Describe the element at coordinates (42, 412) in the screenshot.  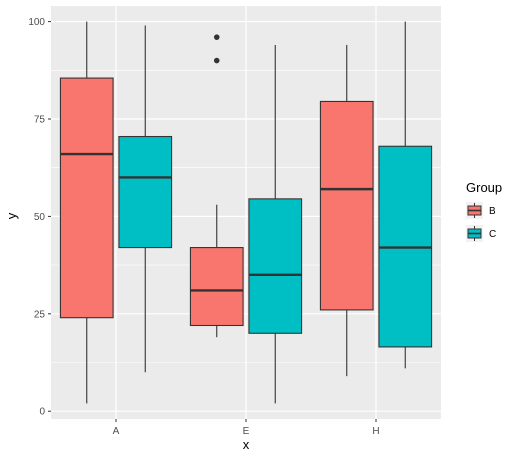
I see `y-tick-label: 0` at that location.